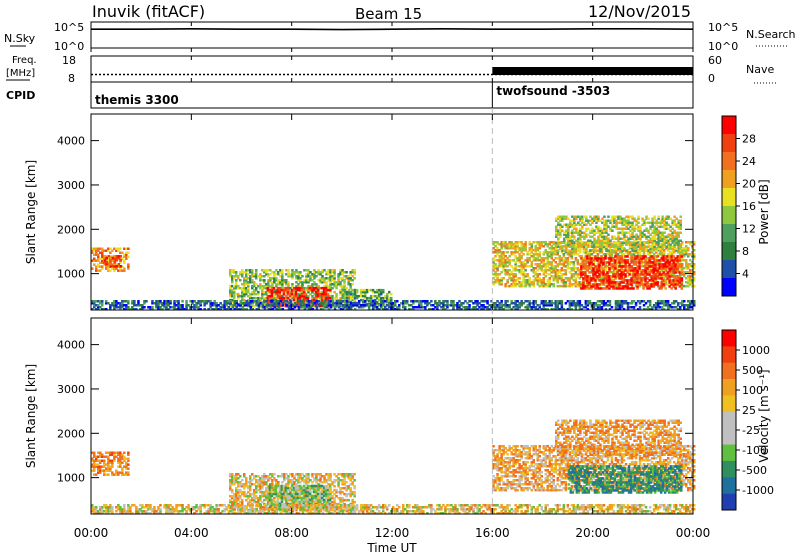 The height and width of the screenshot is (558, 800). Describe the element at coordinates (71, 274) in the screenshot. I see `y-tick-label: 1000` at that location.